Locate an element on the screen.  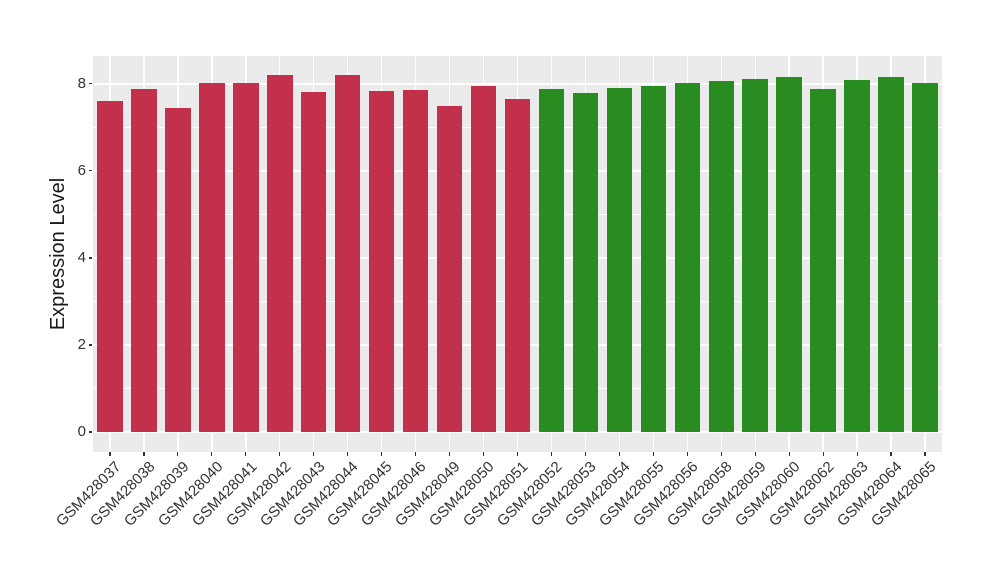
bar-gsm428041 is located at coordinates (246, 257).